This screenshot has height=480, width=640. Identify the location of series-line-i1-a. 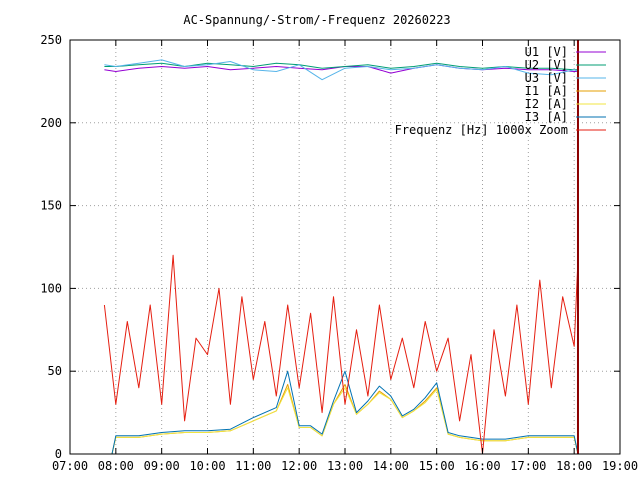
(341, 419).